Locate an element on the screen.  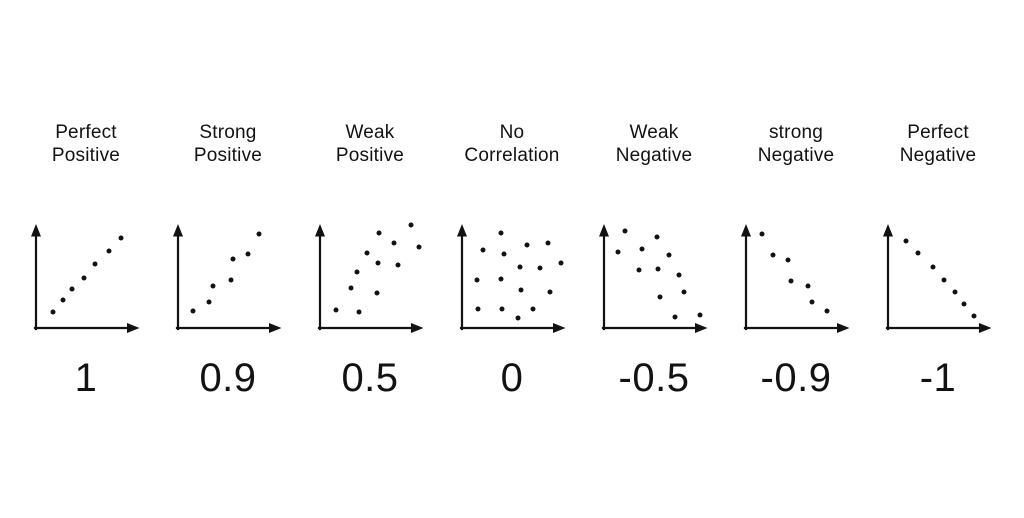
panel-column-strong-positive: Strong Positive is located at coordinates (228, 144).